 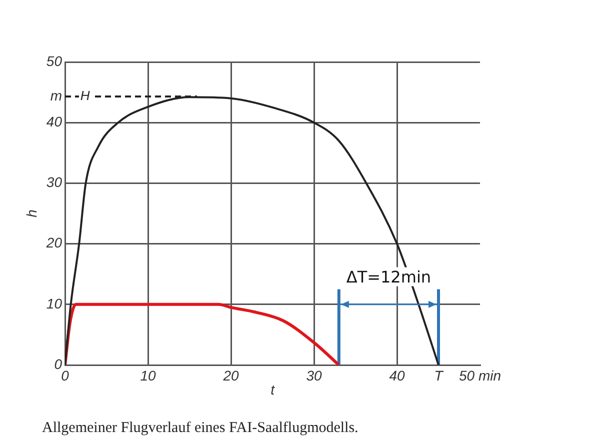 What do you see at coordinates (480, 375) in the screenshot?
I see `x-tick-label: 50 min` at bounding box center [480, 375].